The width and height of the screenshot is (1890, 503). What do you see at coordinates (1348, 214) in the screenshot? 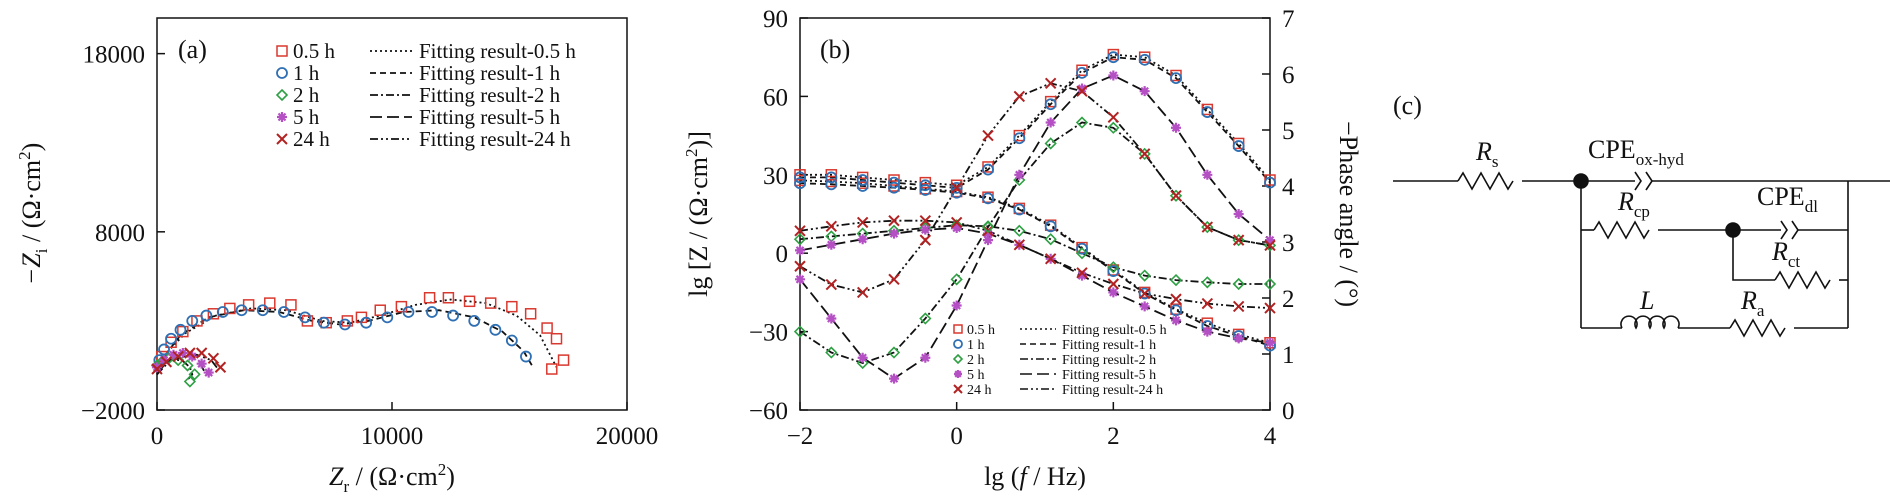
I see `panel-b-y2label: −Phase angle / (°)` at bounding box center [1348, 214].